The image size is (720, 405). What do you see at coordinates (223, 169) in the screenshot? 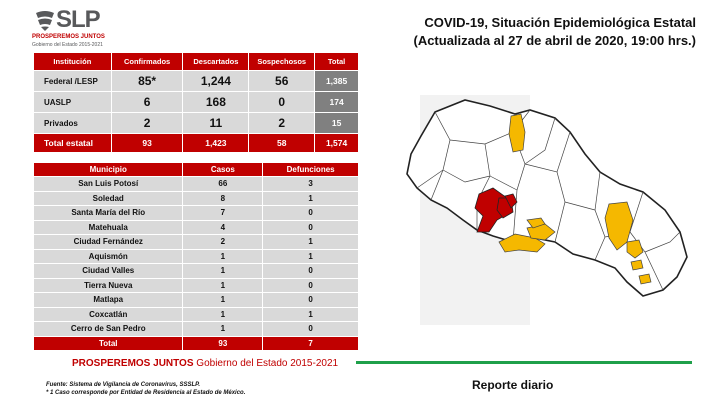
I see `header-casos: Casos` at bounding box center [223, 169].